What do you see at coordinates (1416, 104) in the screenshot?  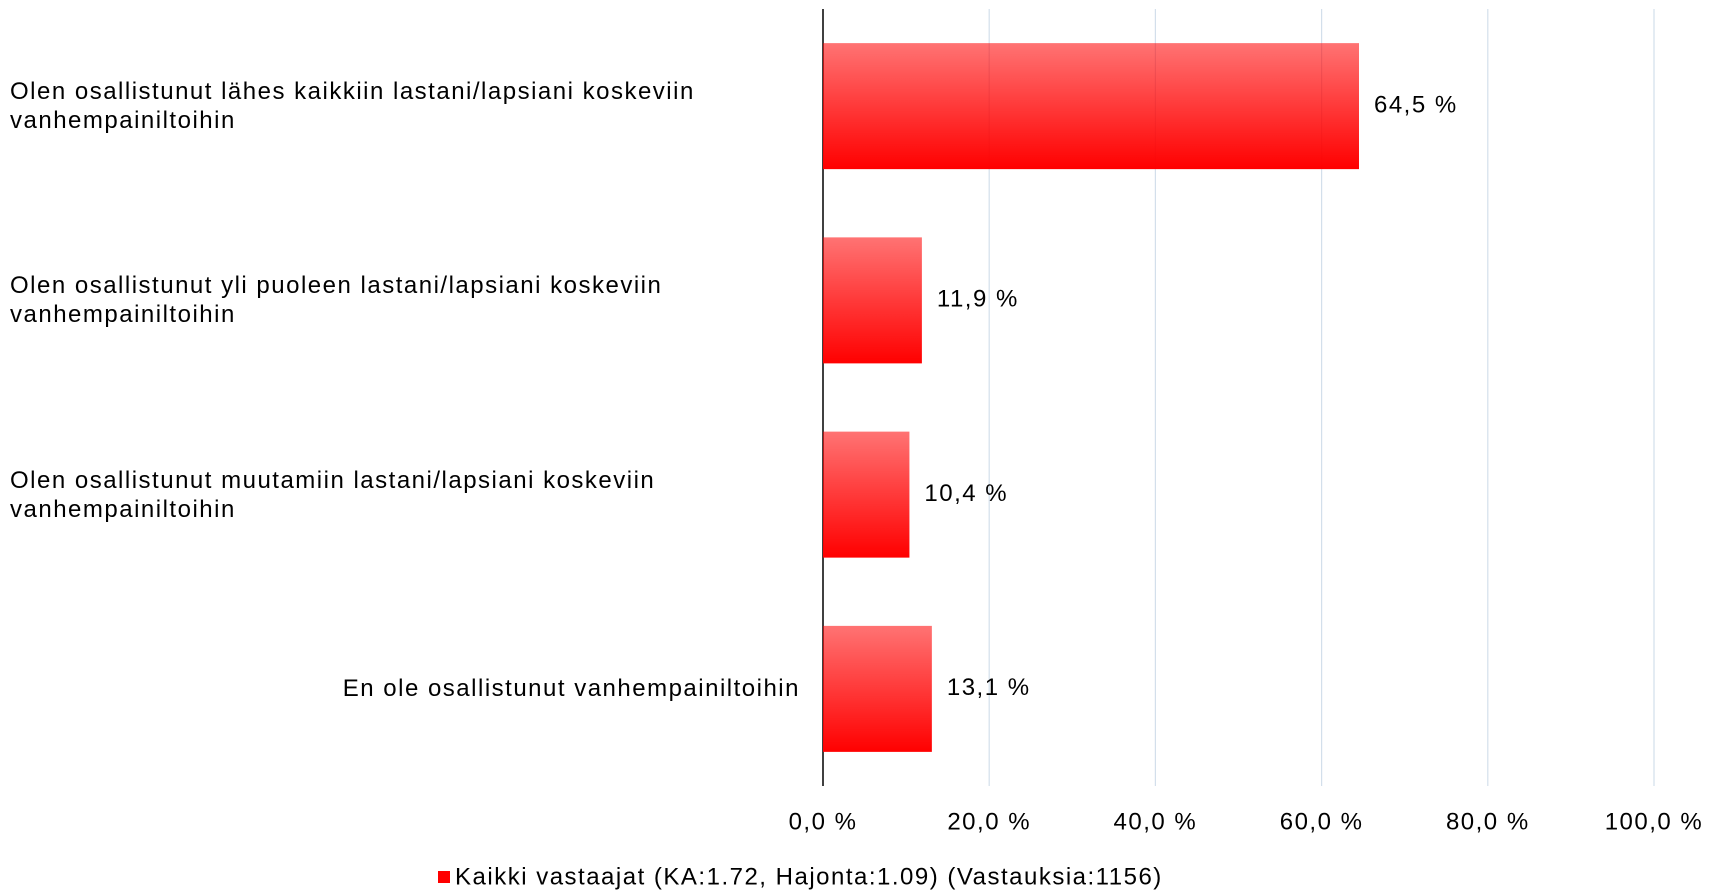 I see `value-label: 64,5 %` at bounding box center [1416, 104].